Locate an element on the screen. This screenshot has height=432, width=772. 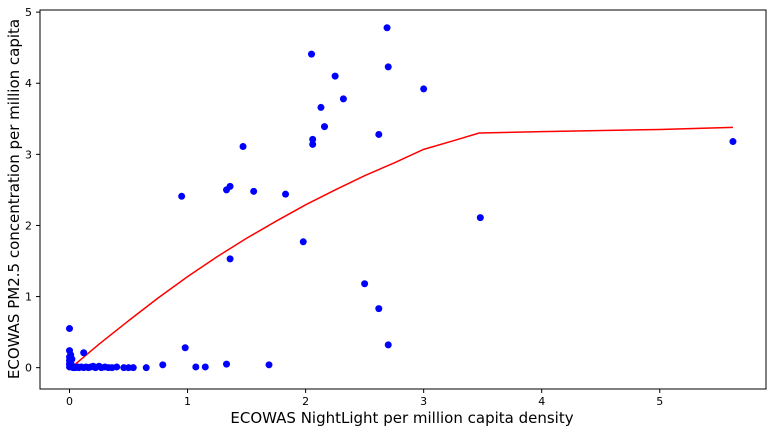
y-tick-label: 1 is located at coordinates (28, 297).